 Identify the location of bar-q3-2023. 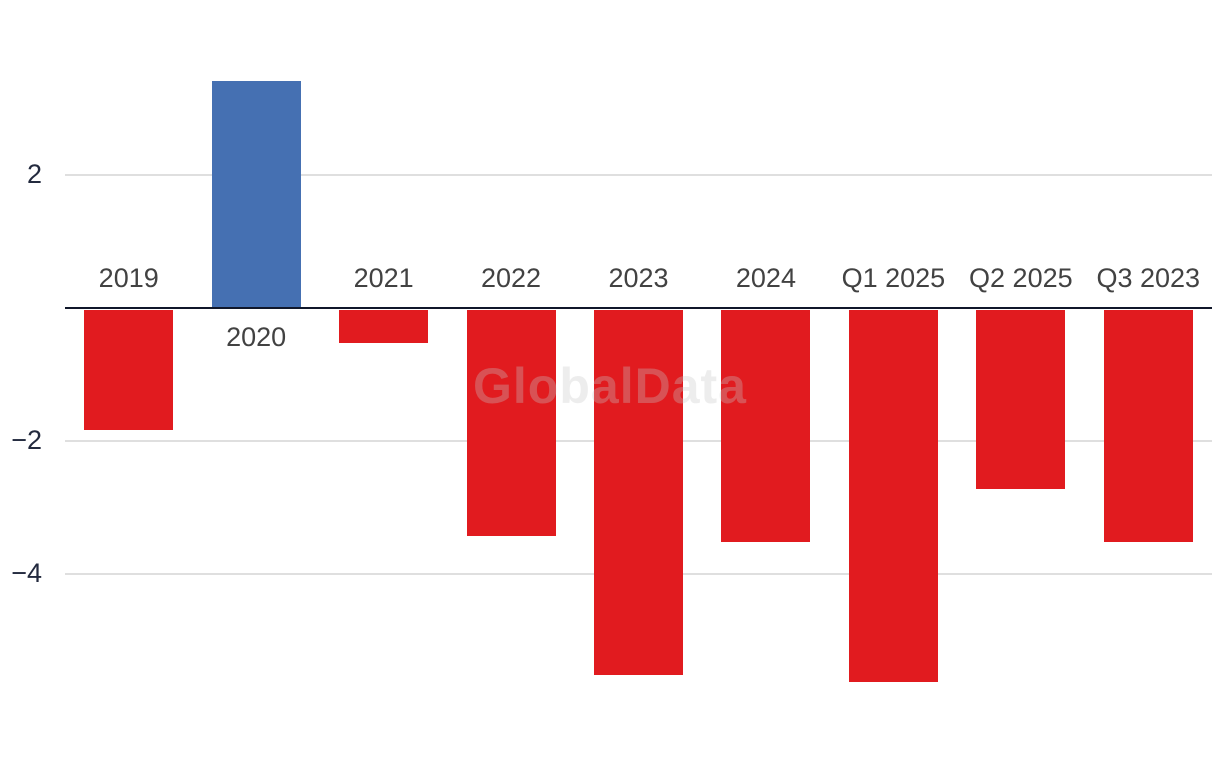
(1148, 426).